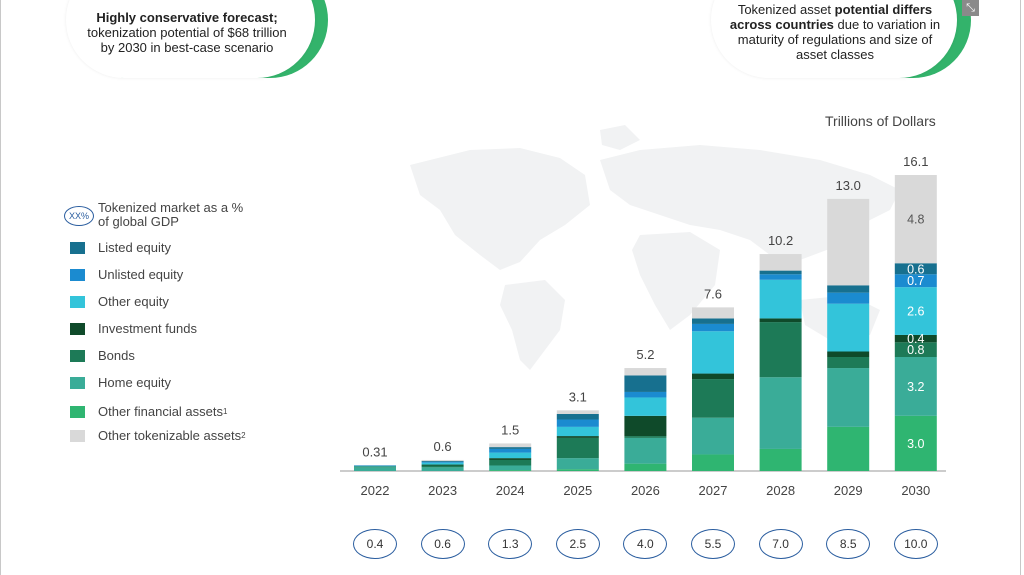  I want to click on segment-label-2030-unlisted-equity: 0.7, so click(915, 281).